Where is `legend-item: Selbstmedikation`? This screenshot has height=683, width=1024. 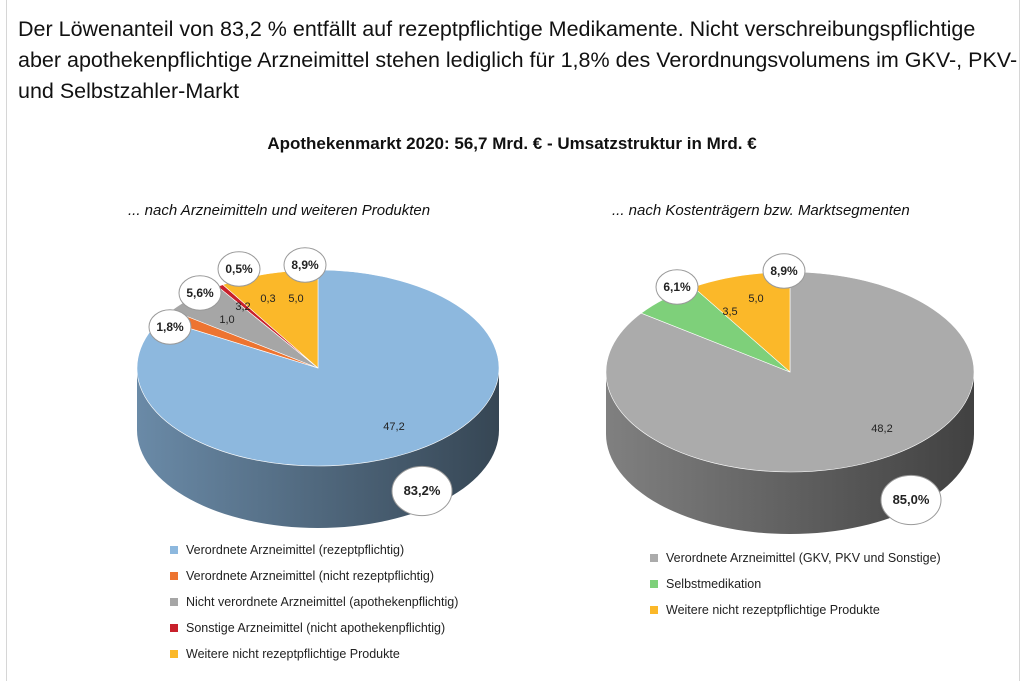
legend-item: Selbstmedikation is located at coordinates (795, 584).